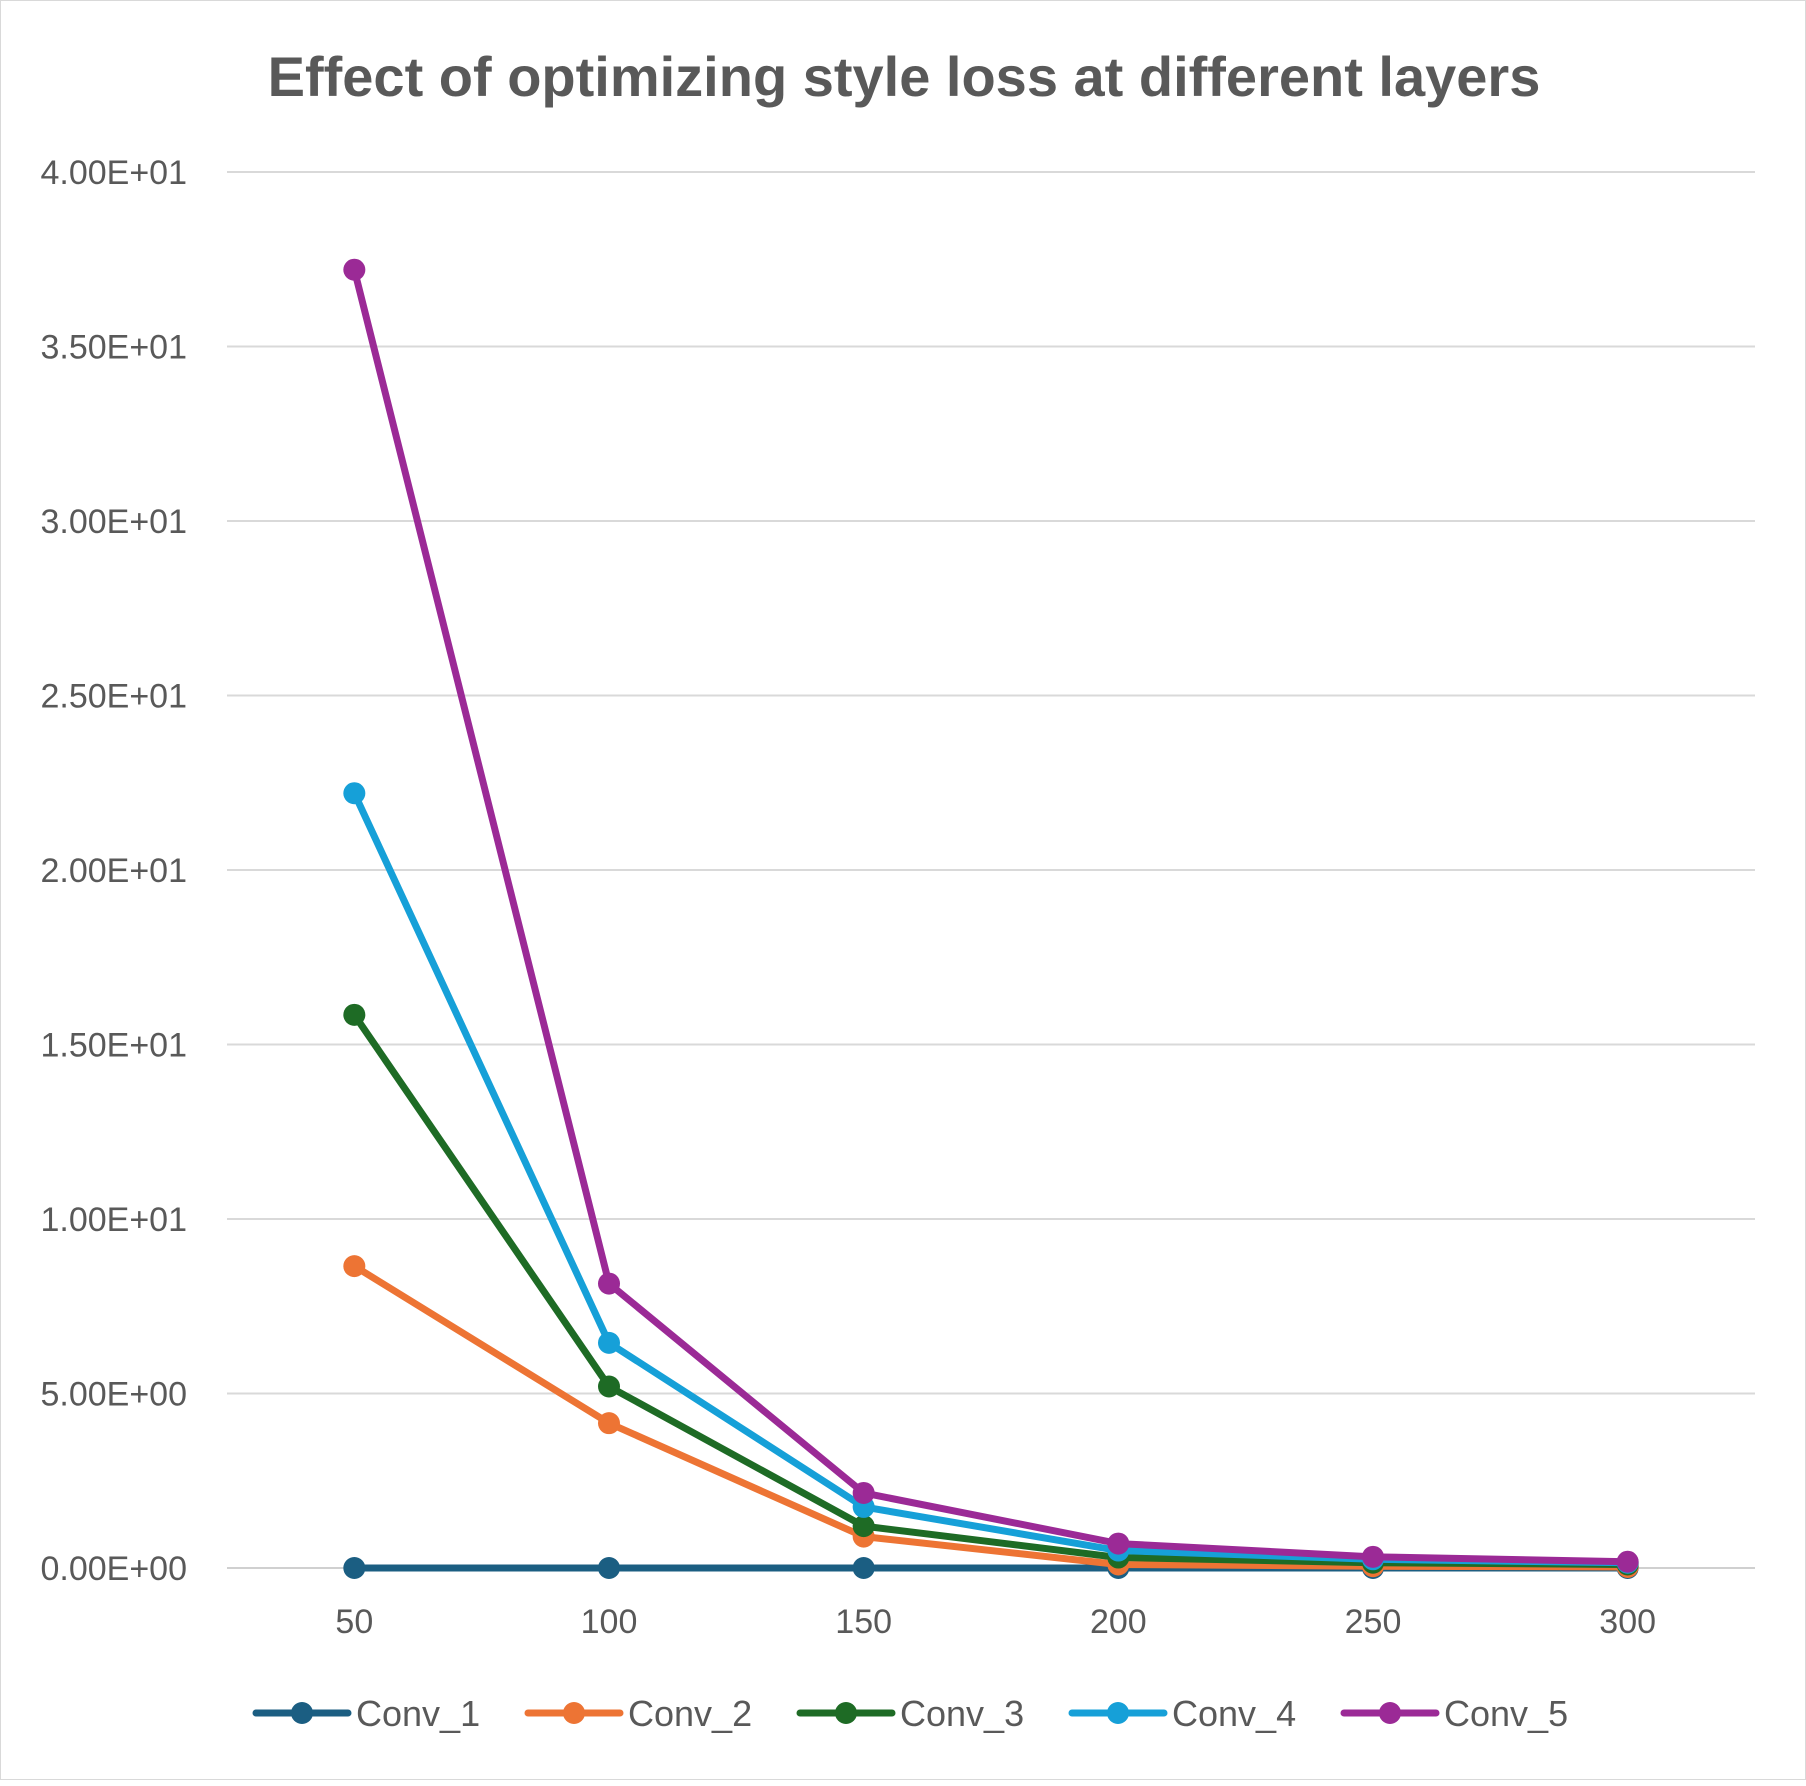 The width and height of the screenshot is (1806, 1786). I want to click on y-tick-label: 2.00E+01, so click(113, 871).